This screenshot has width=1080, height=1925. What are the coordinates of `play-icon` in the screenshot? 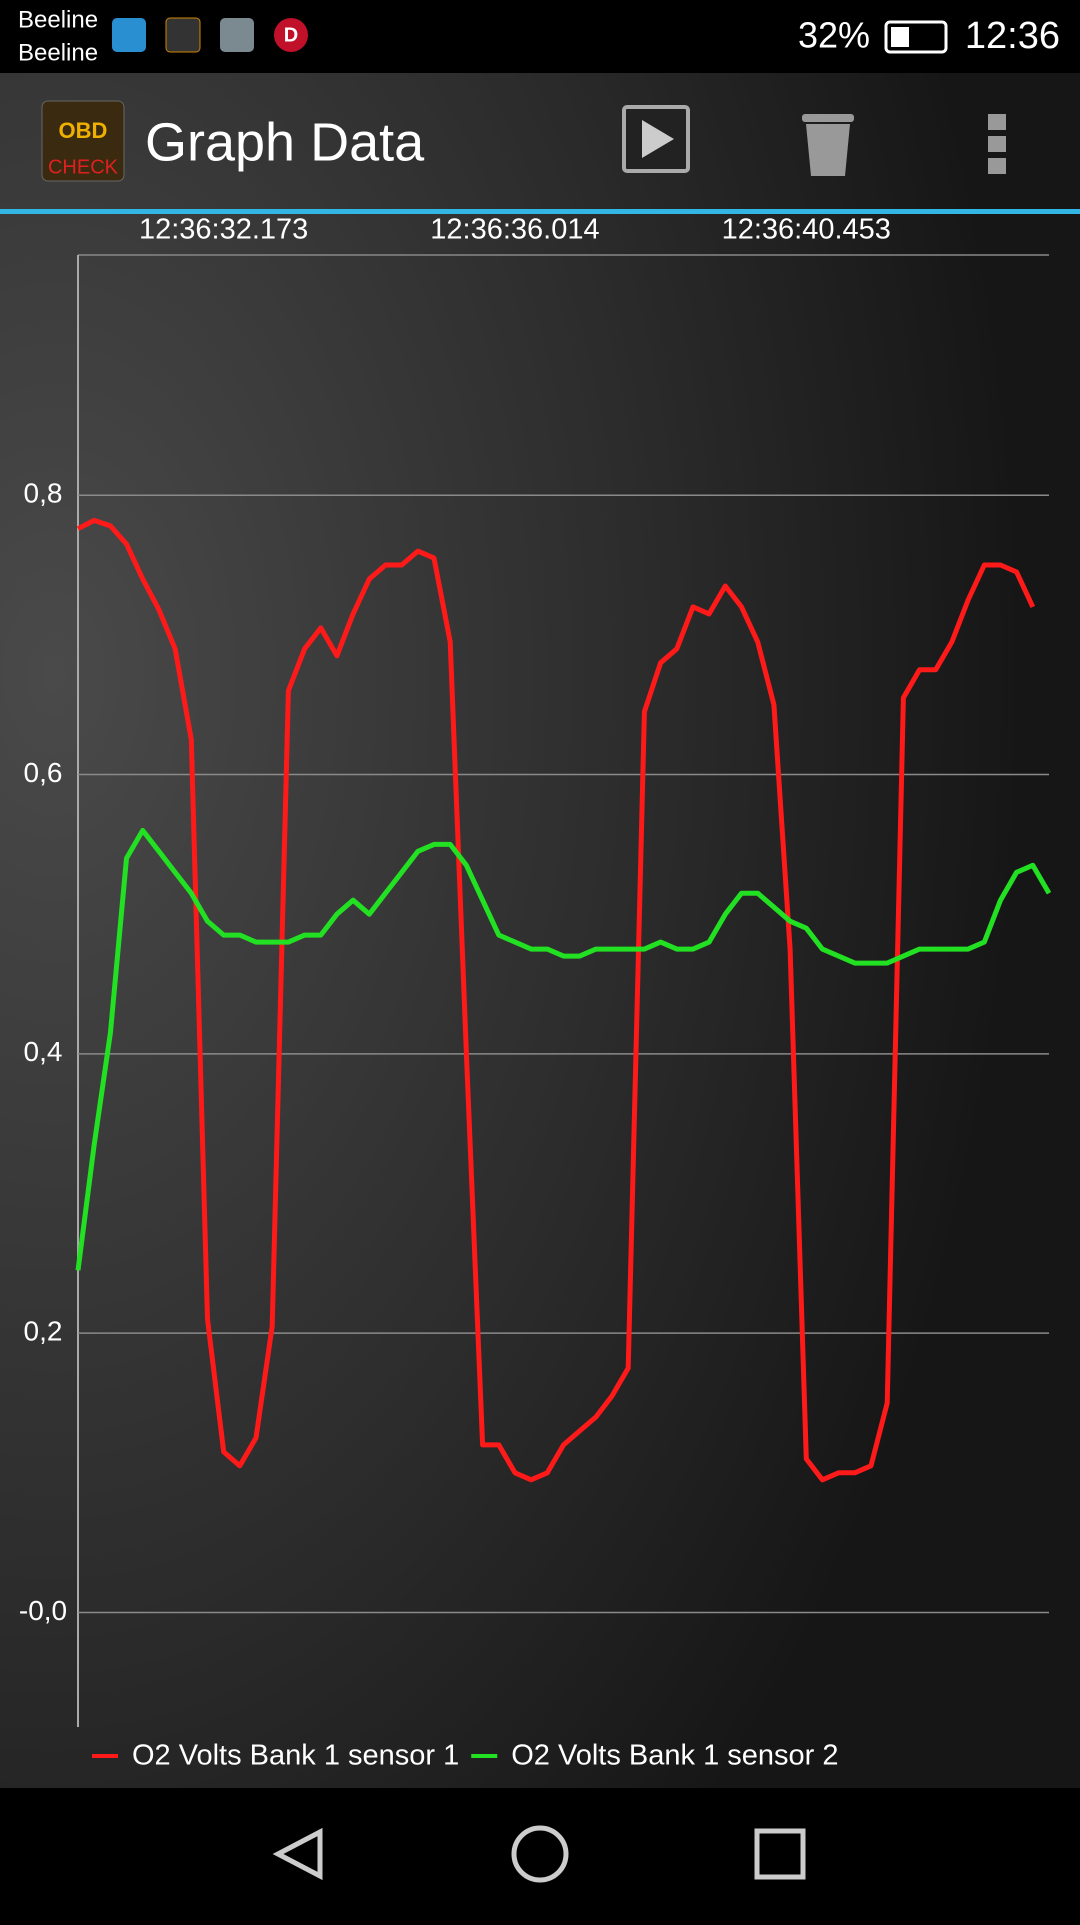 It's located at (658, 139).